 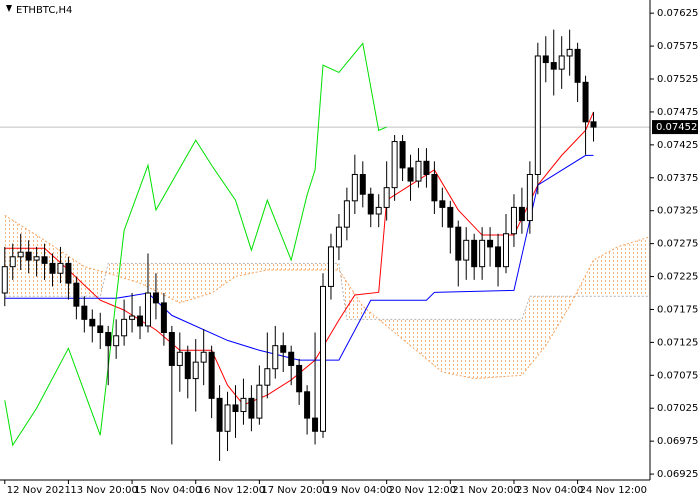 I want to click on x-tick-label: 19 Nov 04:00, so click(x=358, y=490).